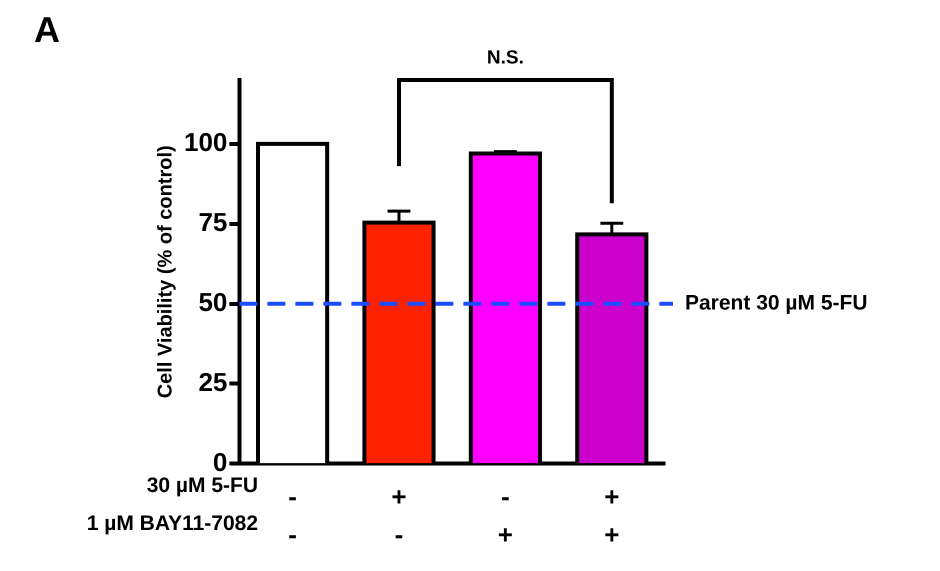  I want to click on x-tick-label: + +, so click(612, 516).